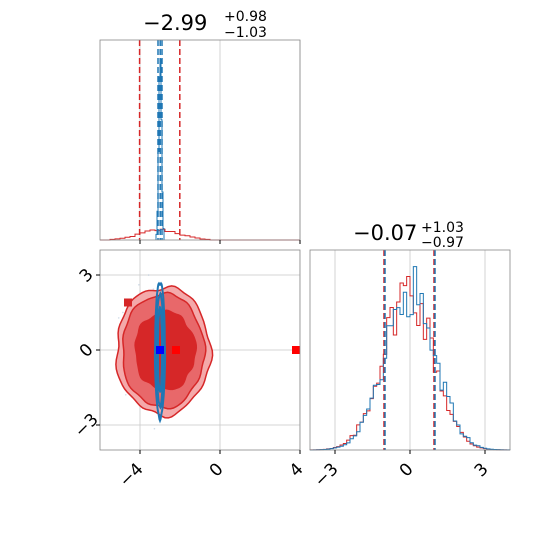  I want to click on x-tick-label: 3, so click(482, 470).